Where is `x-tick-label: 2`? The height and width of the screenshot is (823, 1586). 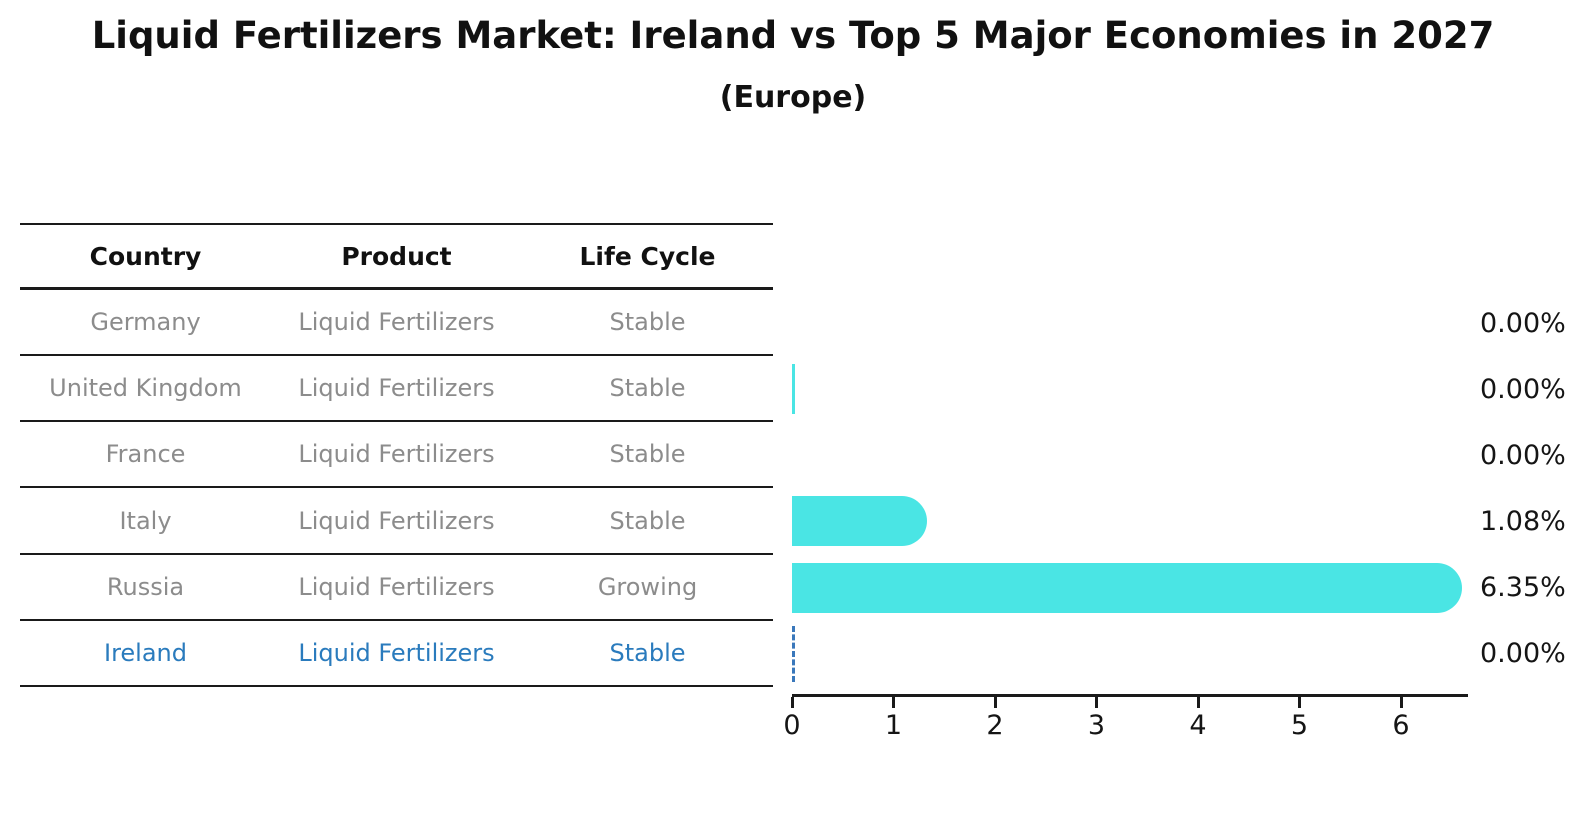 x-tick-label: 2 is located at coordinates (995, 725).